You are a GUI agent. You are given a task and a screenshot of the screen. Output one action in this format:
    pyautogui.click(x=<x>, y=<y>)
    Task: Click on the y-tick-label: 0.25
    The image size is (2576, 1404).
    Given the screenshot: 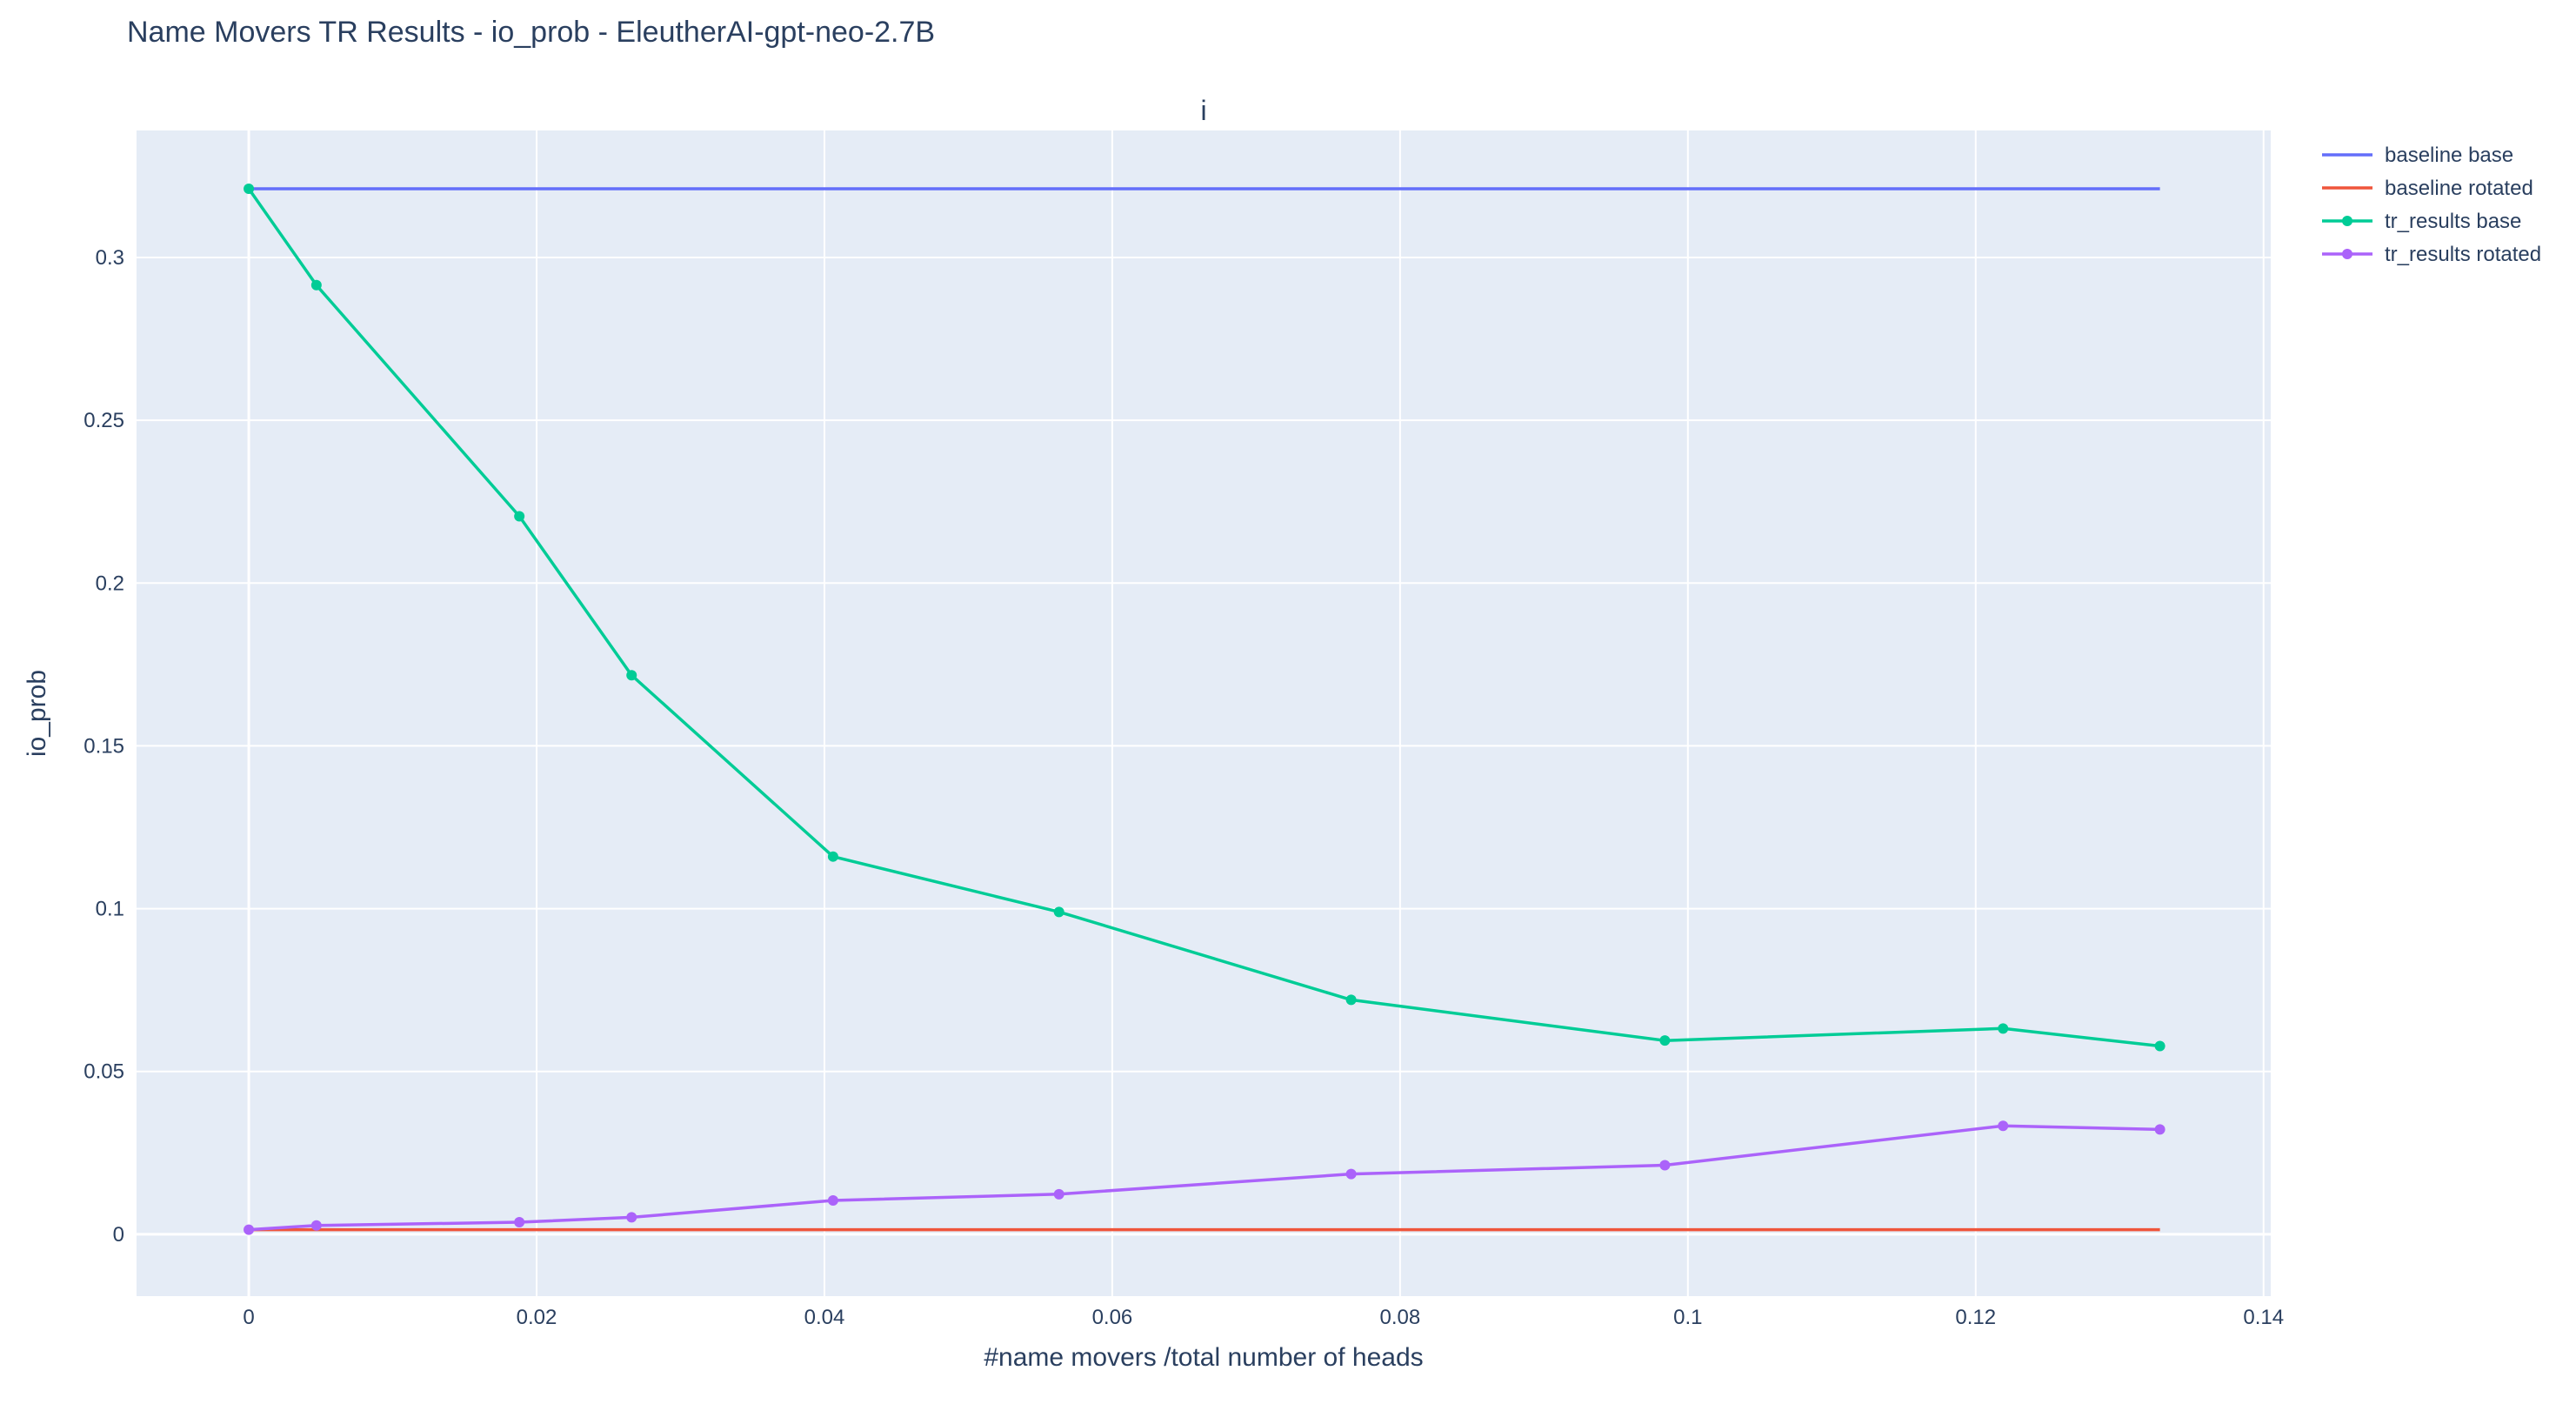 What is the action you would take?
    pyautogui.click(x=103, y=420)
    